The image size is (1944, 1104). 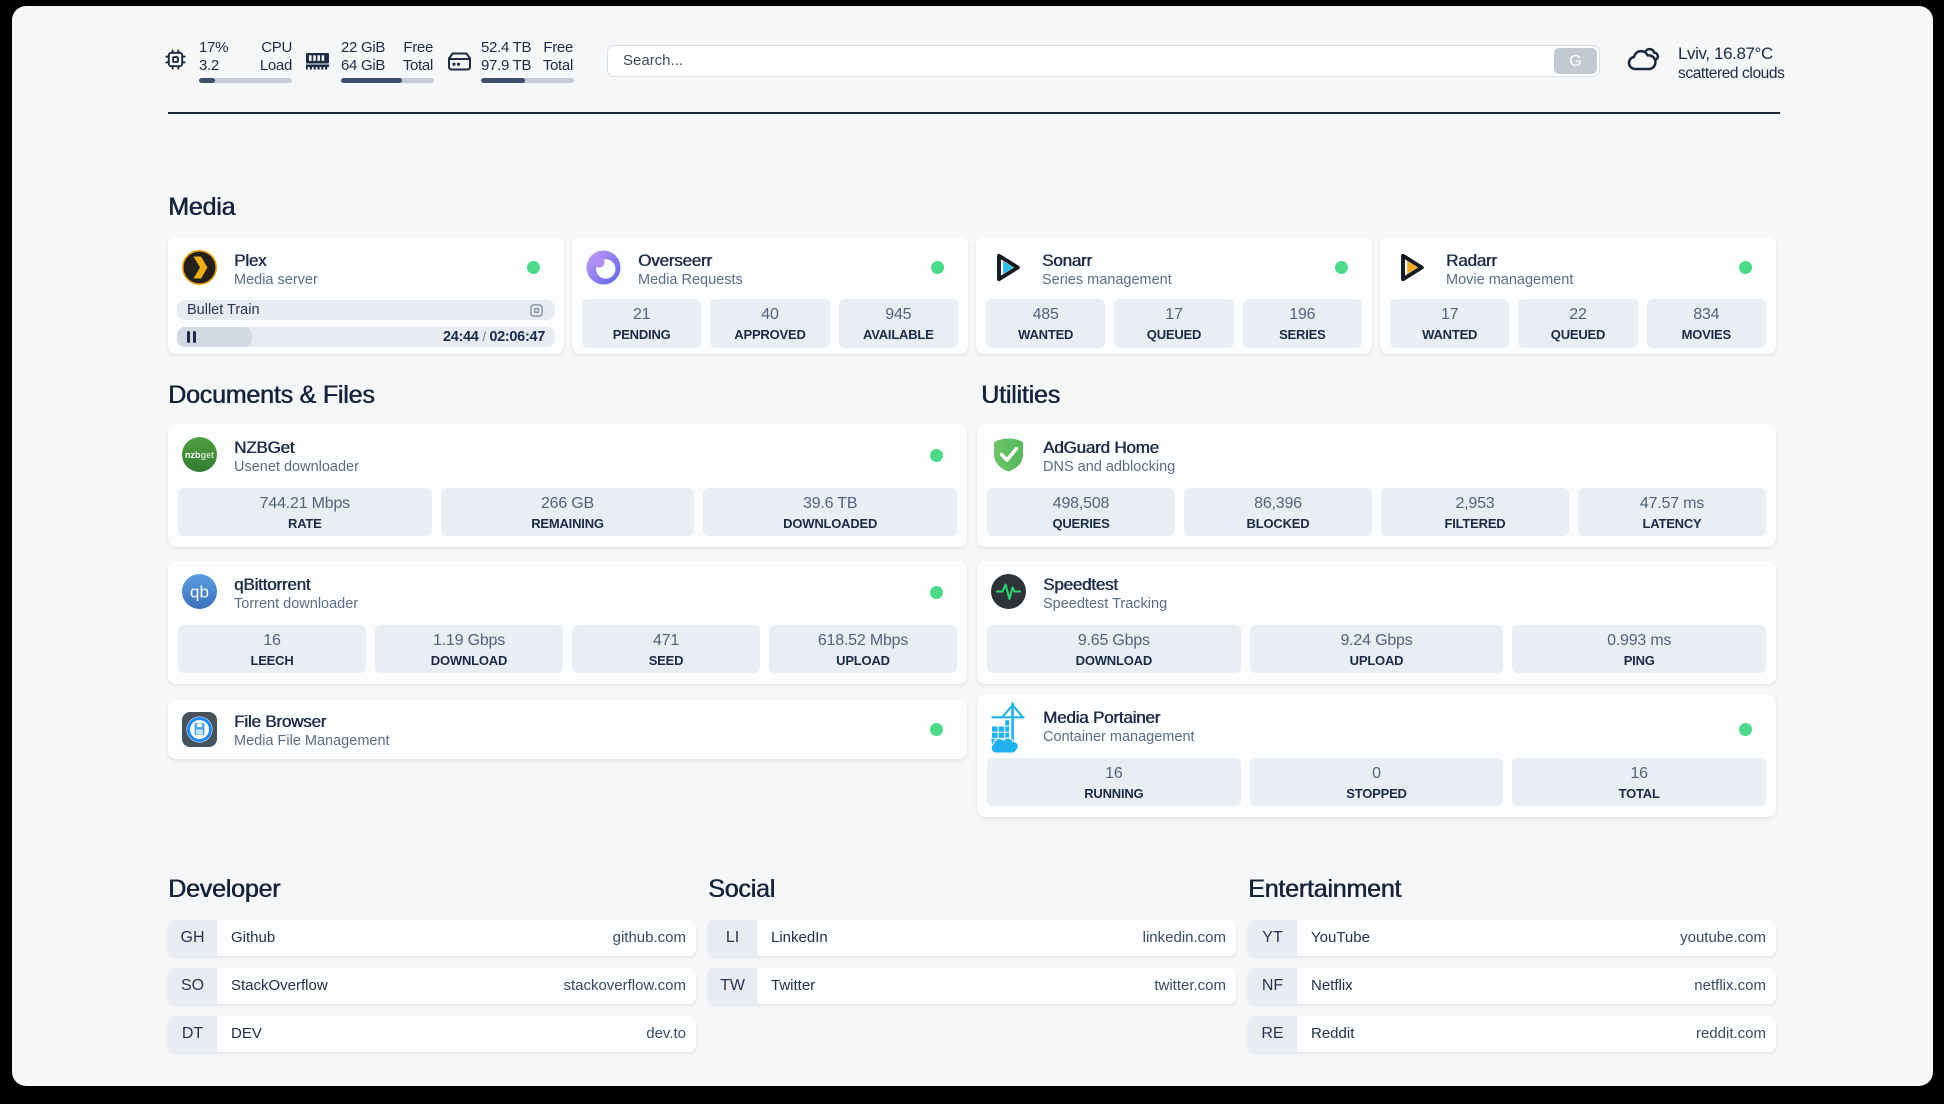 I want to click on svg-text: nzbget, so click(x=199, y=455).